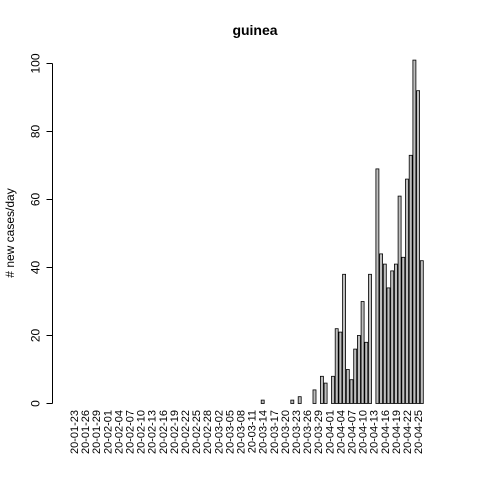  Describe the element at coordinates (36, 63) in the screenshot. I see `y-tick-label: 100` at that location.